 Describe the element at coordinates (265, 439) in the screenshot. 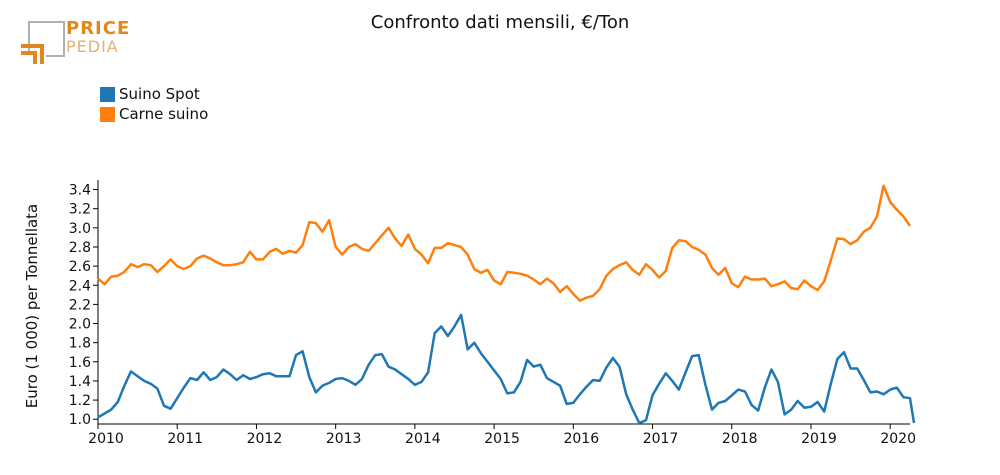

I see `x-tick-label: 2012` at that location.